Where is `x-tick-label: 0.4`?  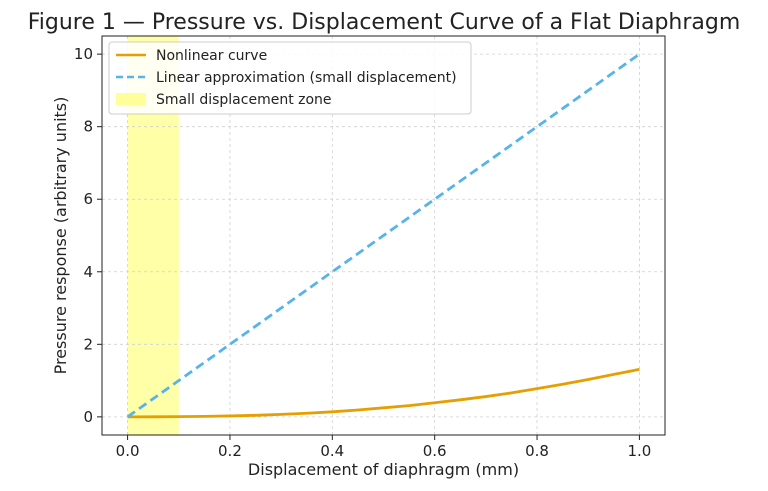
x-tick-label: 0.4 is located at coordinates (332, 451).